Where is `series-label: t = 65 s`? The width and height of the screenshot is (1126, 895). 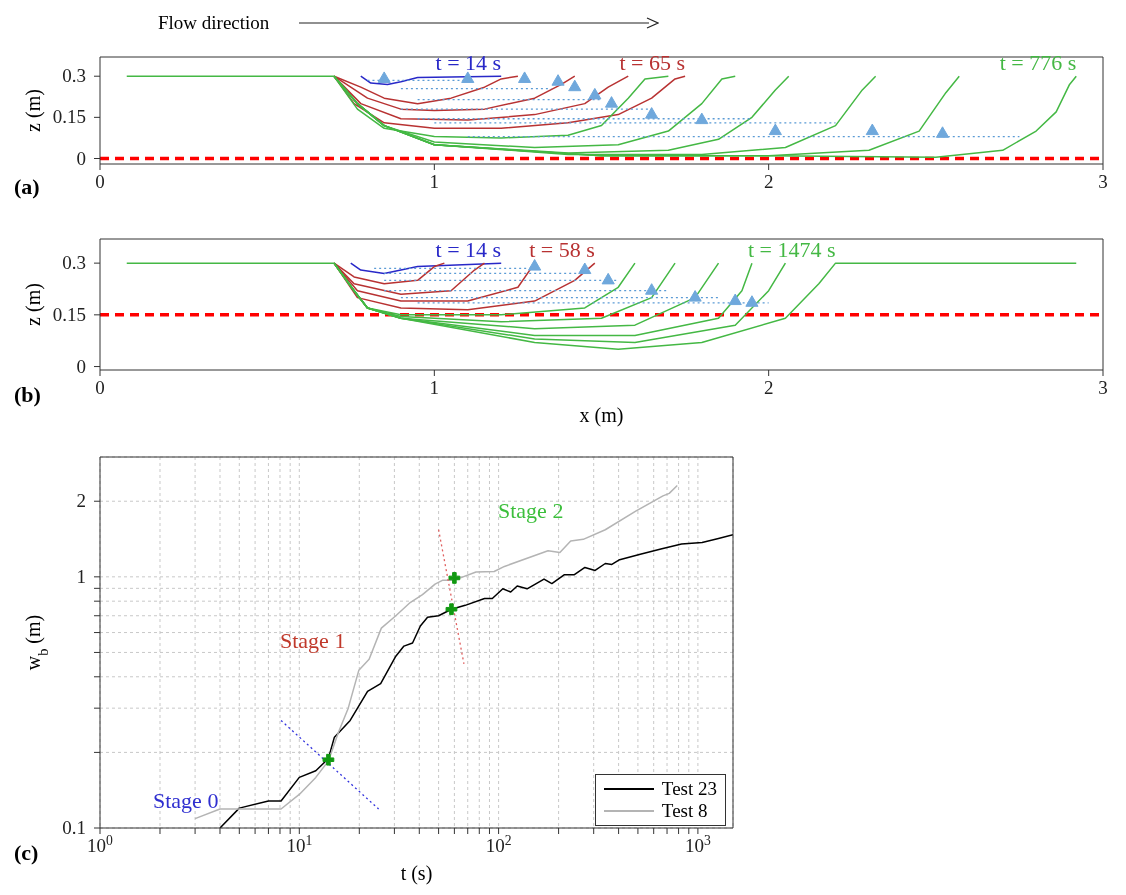 series-label: t = 65 s is located at coordinates (652, 63).